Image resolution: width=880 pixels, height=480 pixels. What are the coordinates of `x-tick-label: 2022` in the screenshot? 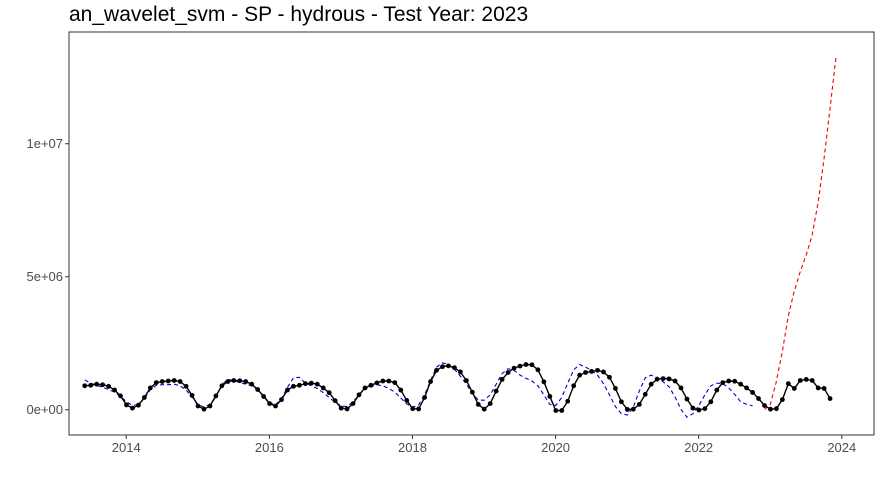 It's located at (698, 447).